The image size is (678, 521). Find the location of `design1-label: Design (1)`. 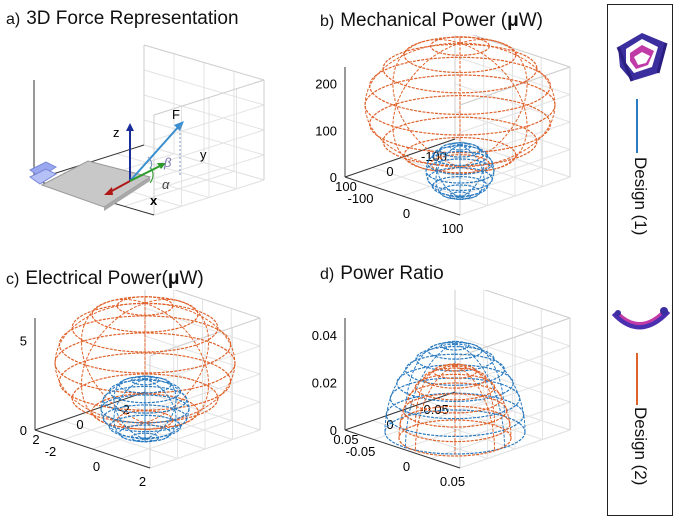

design1-label: Design (1) is located at coordinates (640, 196).